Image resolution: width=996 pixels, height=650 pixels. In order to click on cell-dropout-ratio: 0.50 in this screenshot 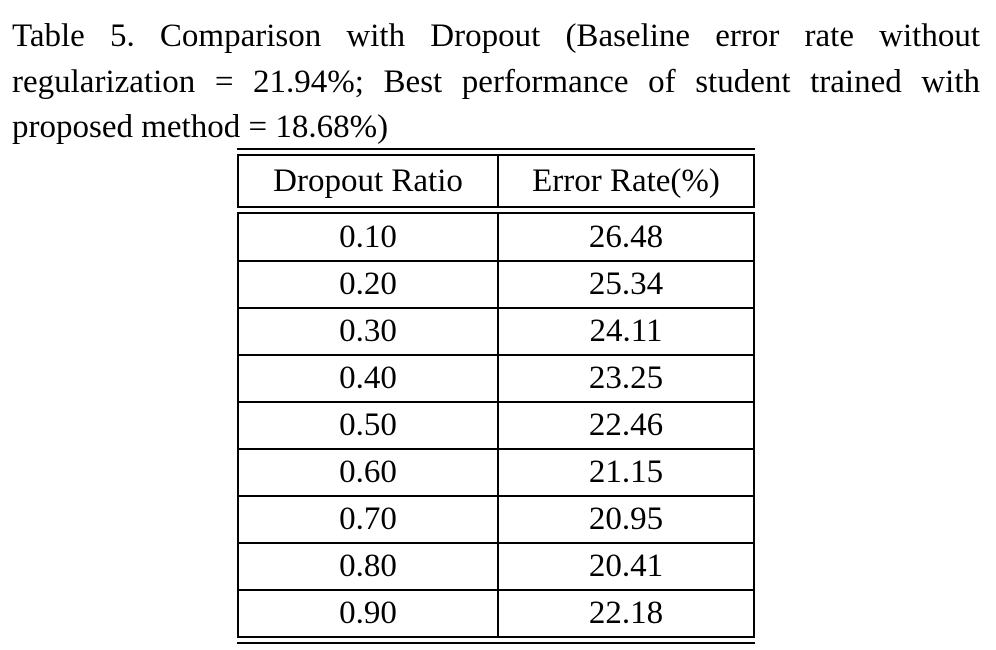, I will do `click(368, 426)`.